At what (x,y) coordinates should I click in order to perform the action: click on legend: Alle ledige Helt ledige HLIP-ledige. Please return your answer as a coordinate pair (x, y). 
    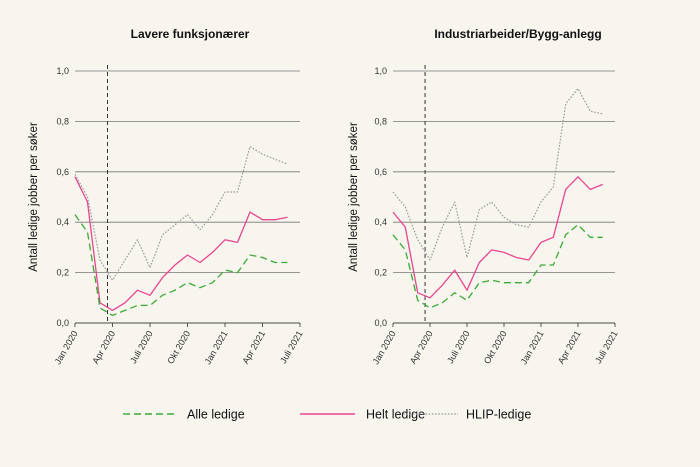
    Looking at the image, I should click on (327, 415).